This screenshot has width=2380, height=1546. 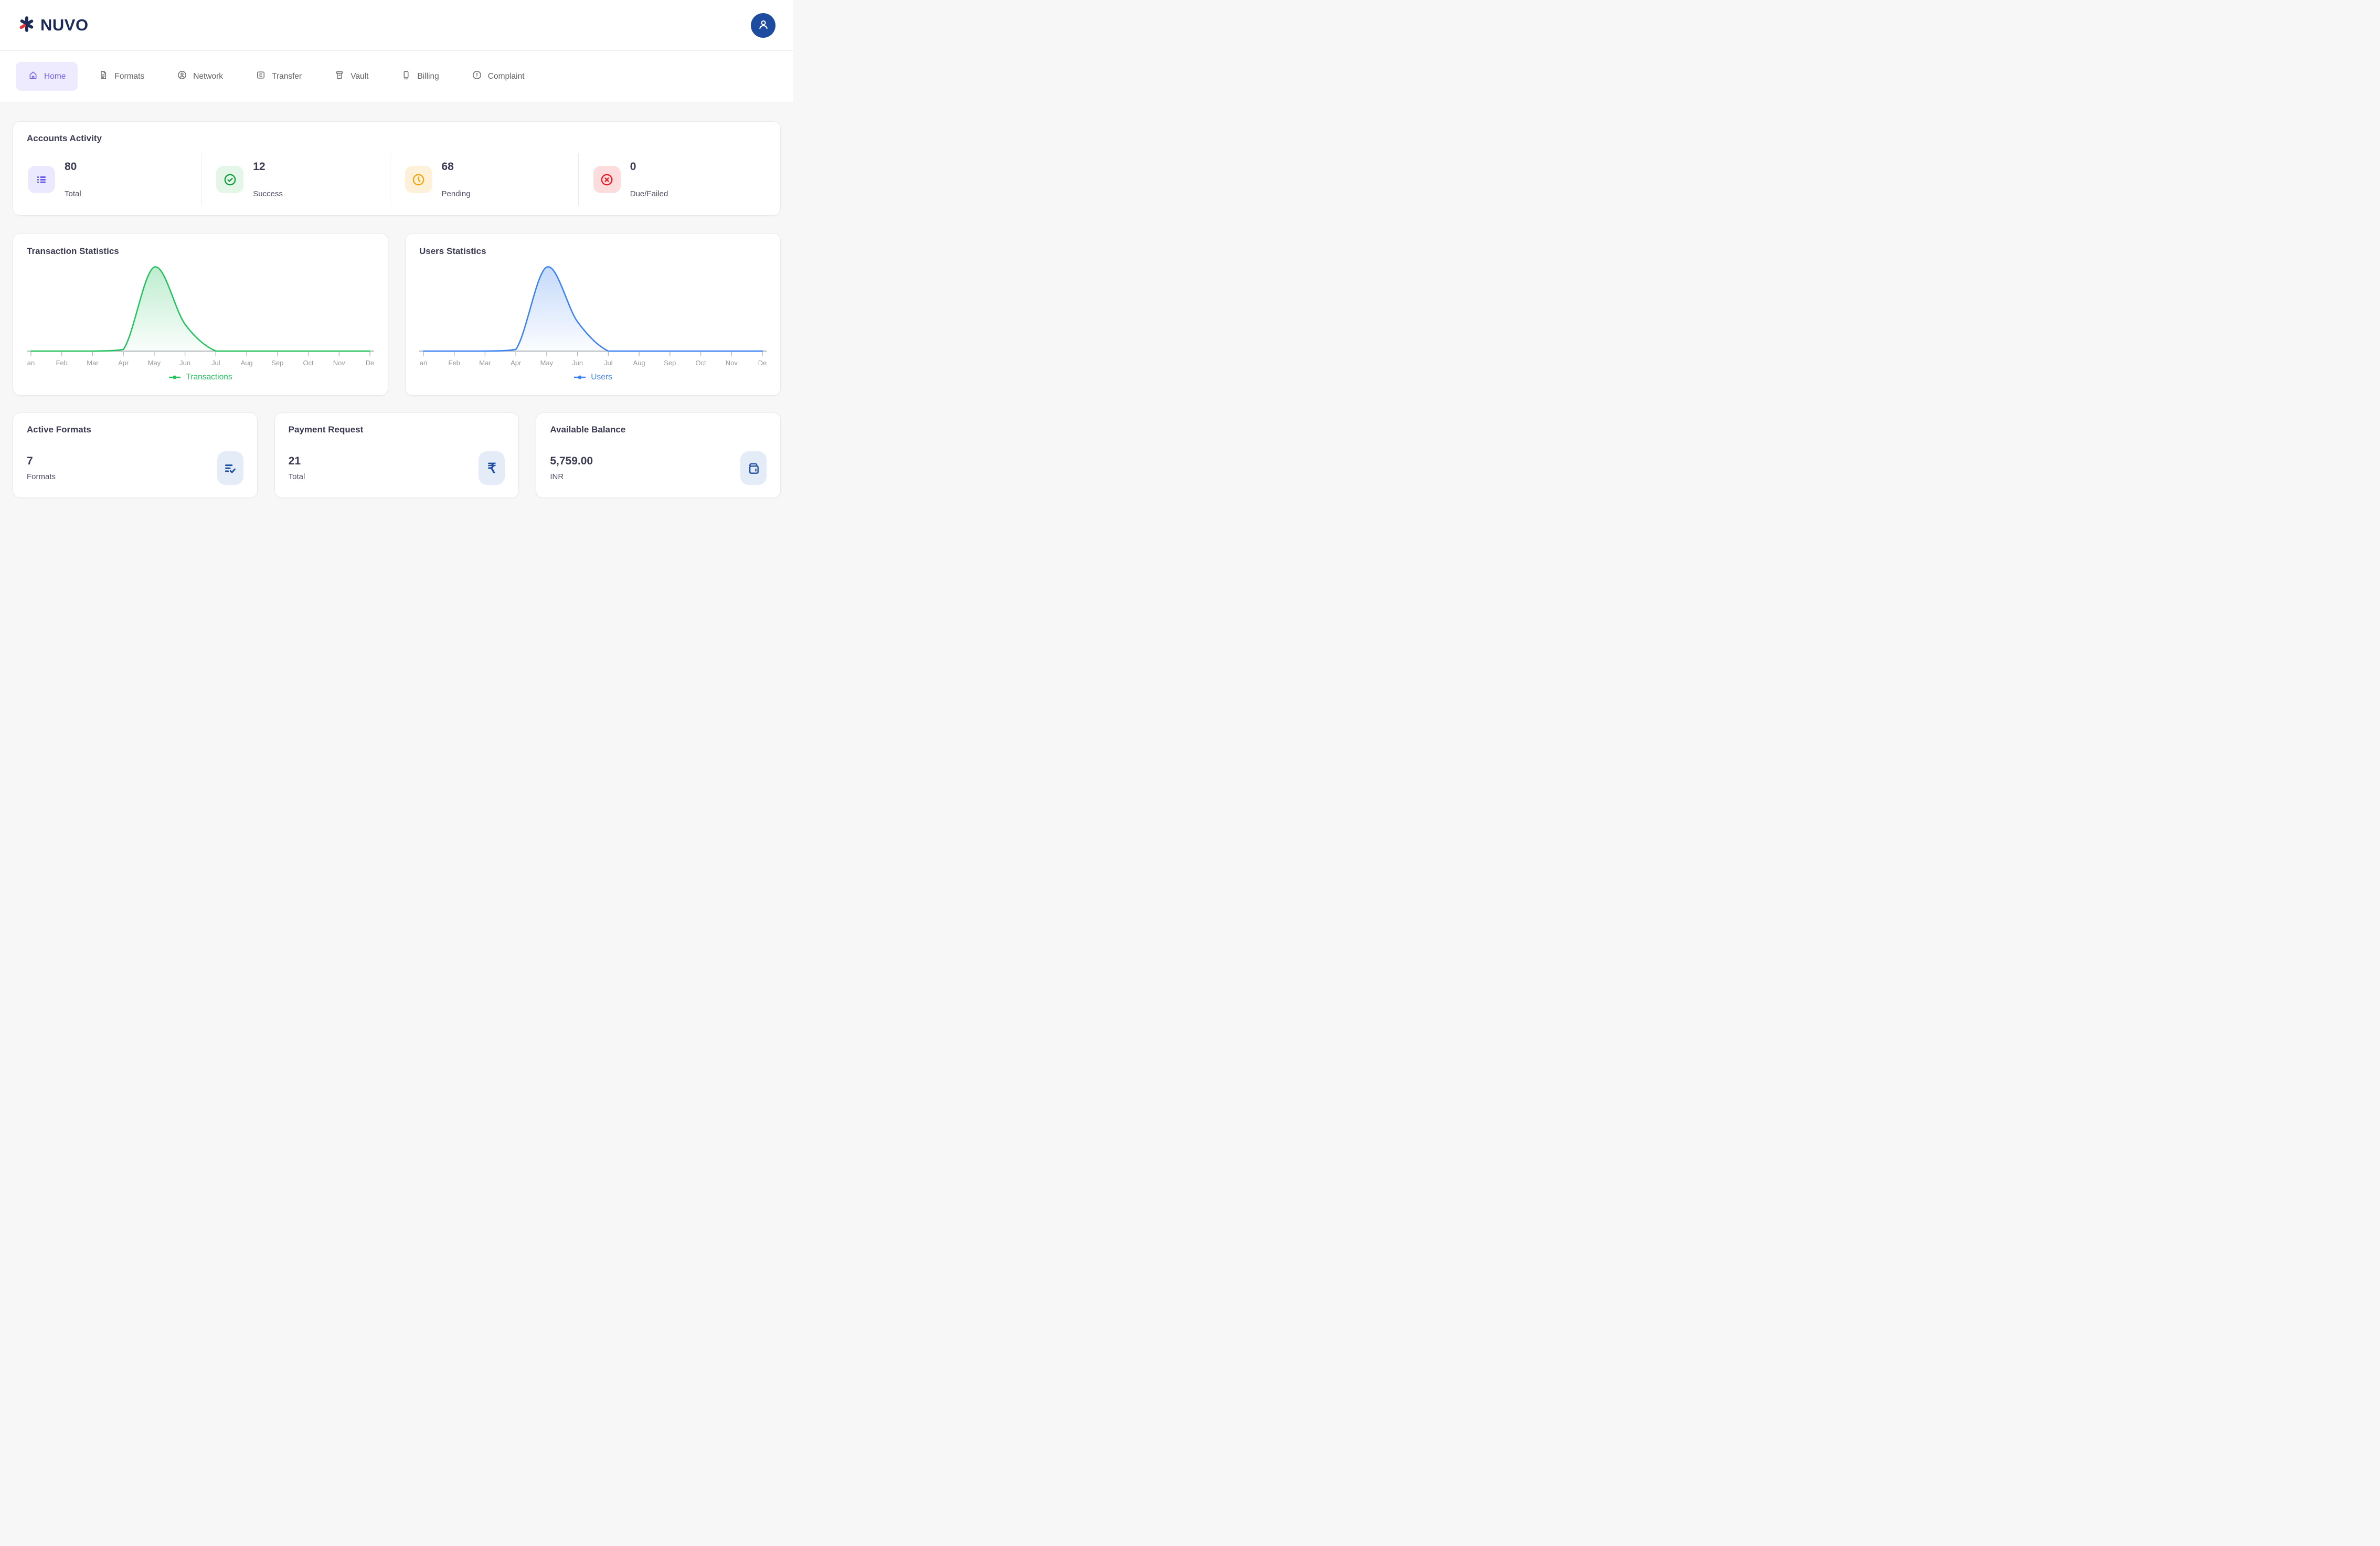 I want to click on tab-home: Home, so click(x=47, y=76).